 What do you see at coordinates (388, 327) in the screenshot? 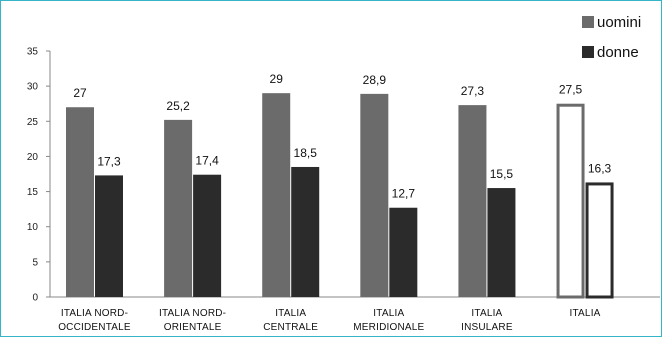
I see `category-label-3-line-1: MERIDIONALE` at bounding box center [388, 327].